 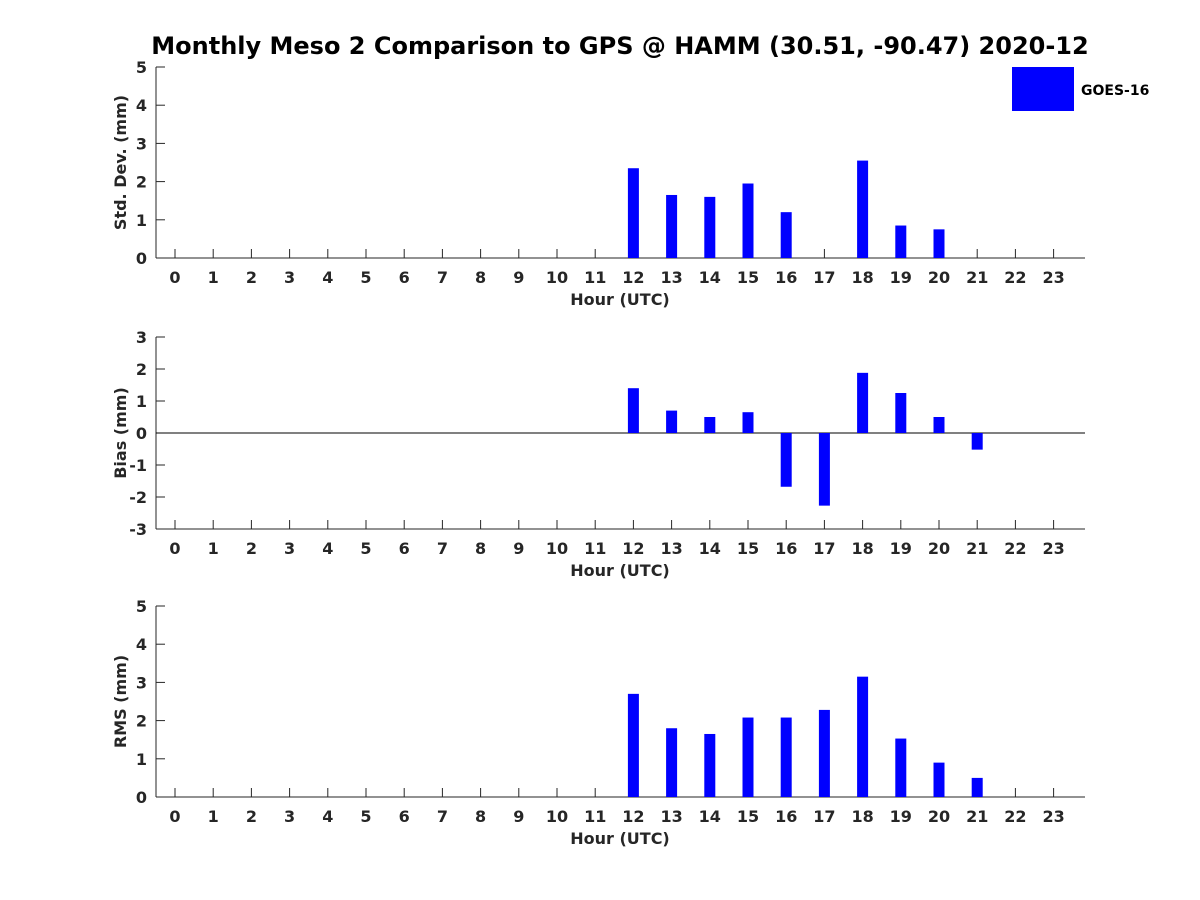 What do you see at coordinates (595, 277) in the screenshot?
I see `stddev-x-tick-label: 11` at bounding box center [595, 277].